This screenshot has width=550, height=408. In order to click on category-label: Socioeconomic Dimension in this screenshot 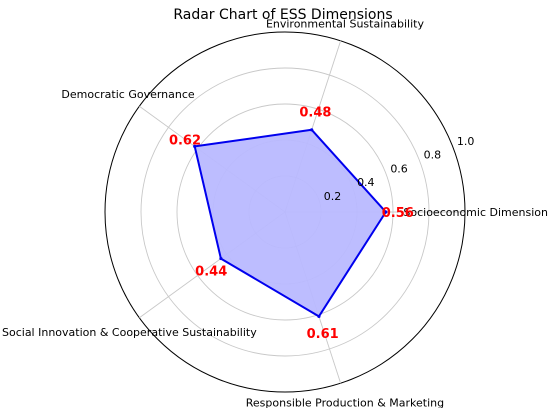, I will do `click(475, 212)`.